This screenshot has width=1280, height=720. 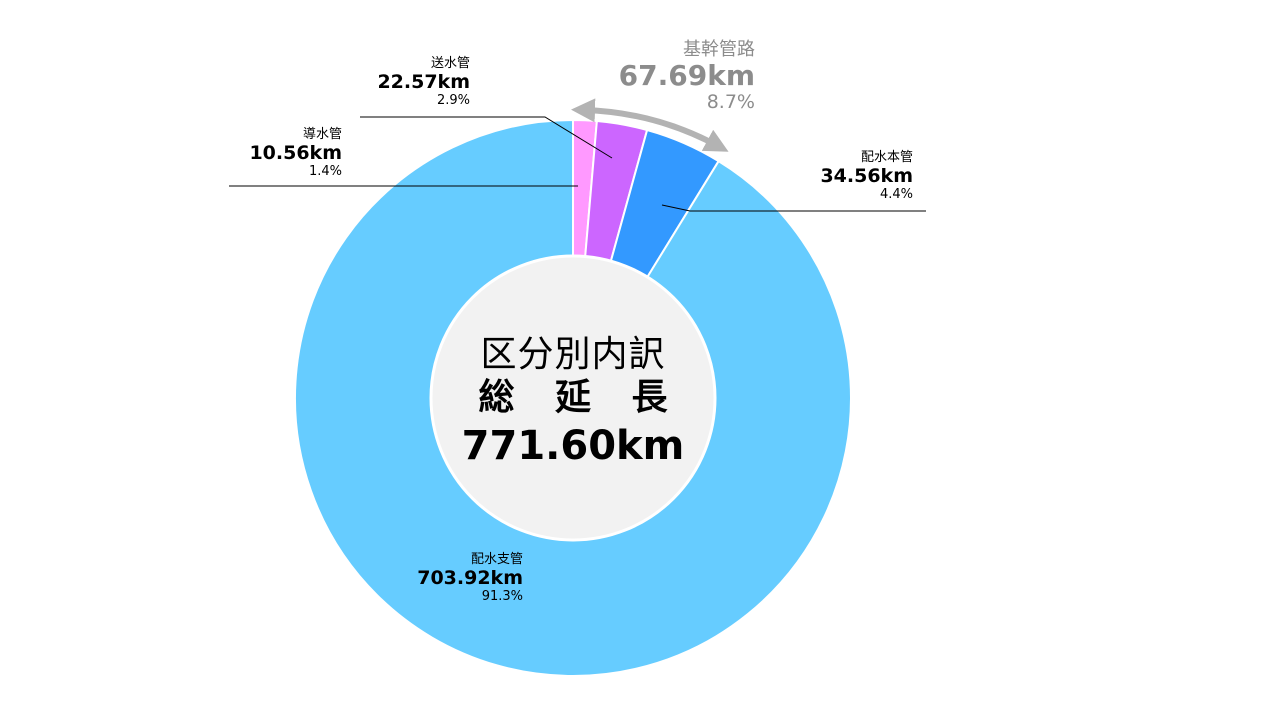 I want to click on slice-value: 34.56km, so click(x=866, y=175).